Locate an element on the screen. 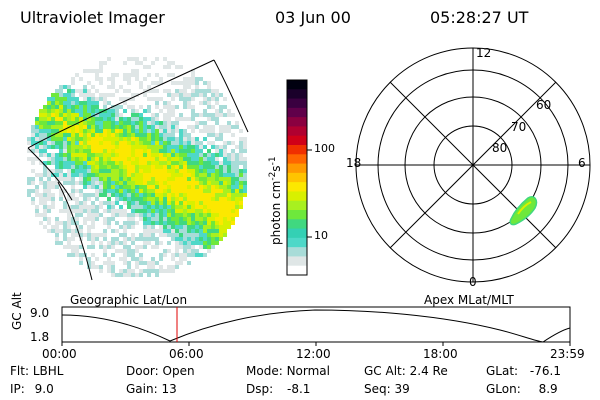 The height and width of the screenshot is (400, 600). colorbar-band is located at coordinates (297, 196).